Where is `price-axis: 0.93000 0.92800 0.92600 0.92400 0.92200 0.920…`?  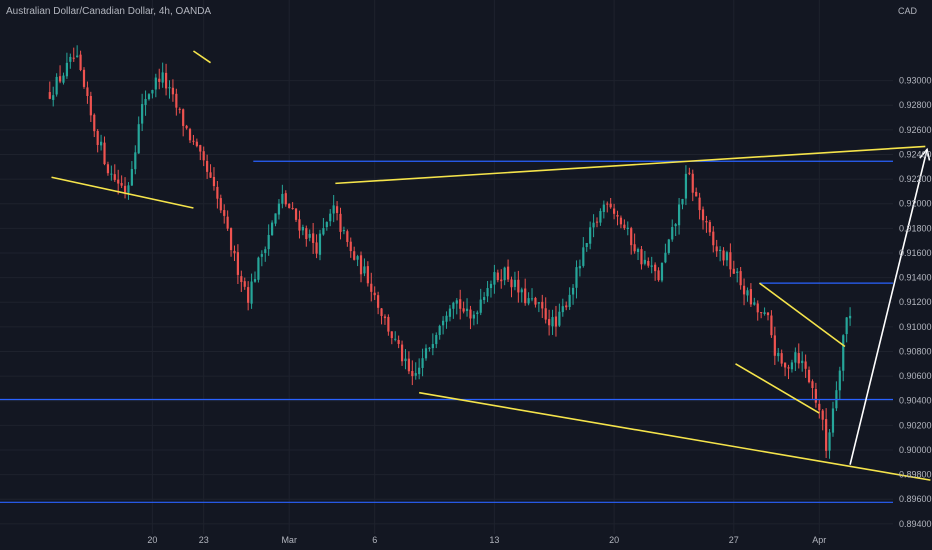
price-axis: 0.93000 0.92800 0.92600 0.92400 0.92200 0.920… is located at coordinates (915, 302).